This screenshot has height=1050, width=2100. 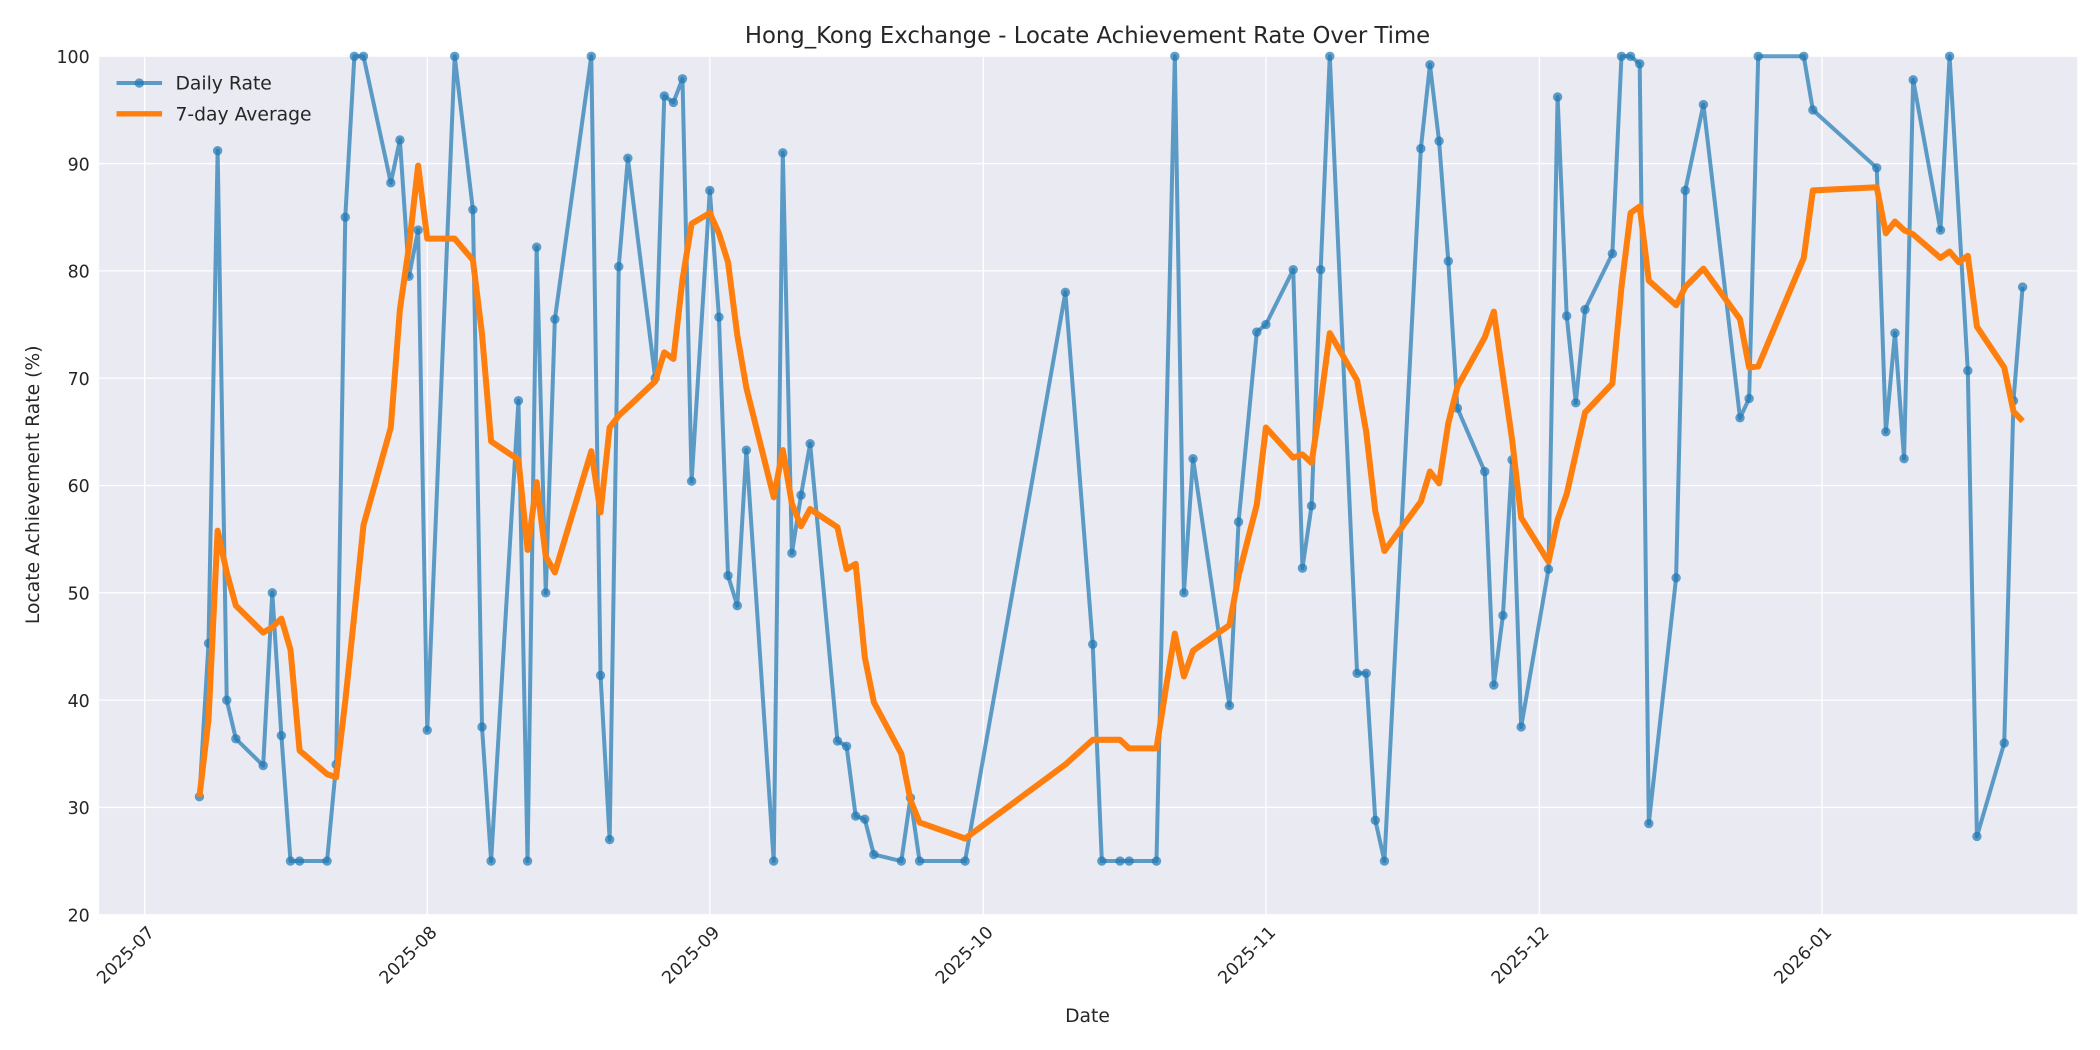 What do you see at coordinates (214, 100) in the screenshot?
I see `legend: Daily Rate 7-day Average` at bounding box center [214, 100].